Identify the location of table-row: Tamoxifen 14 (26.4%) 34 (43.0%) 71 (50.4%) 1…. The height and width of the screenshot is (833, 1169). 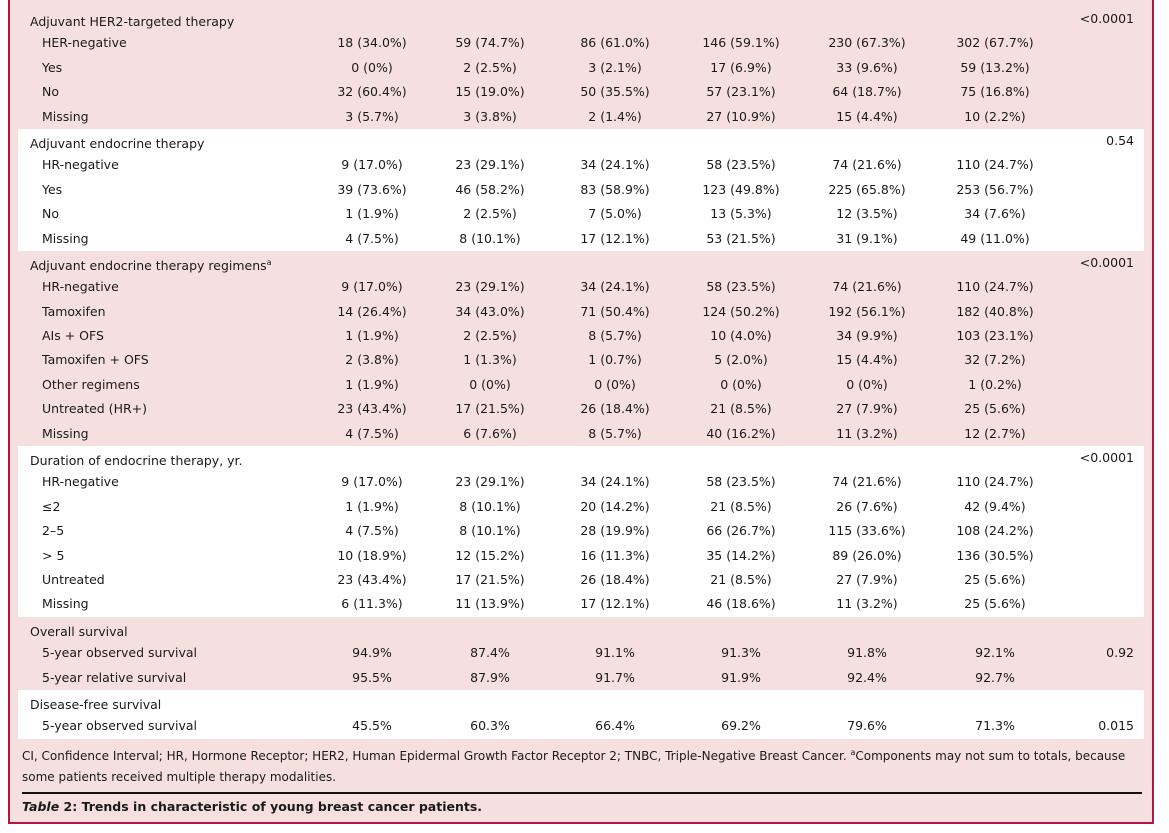
(581, 312).